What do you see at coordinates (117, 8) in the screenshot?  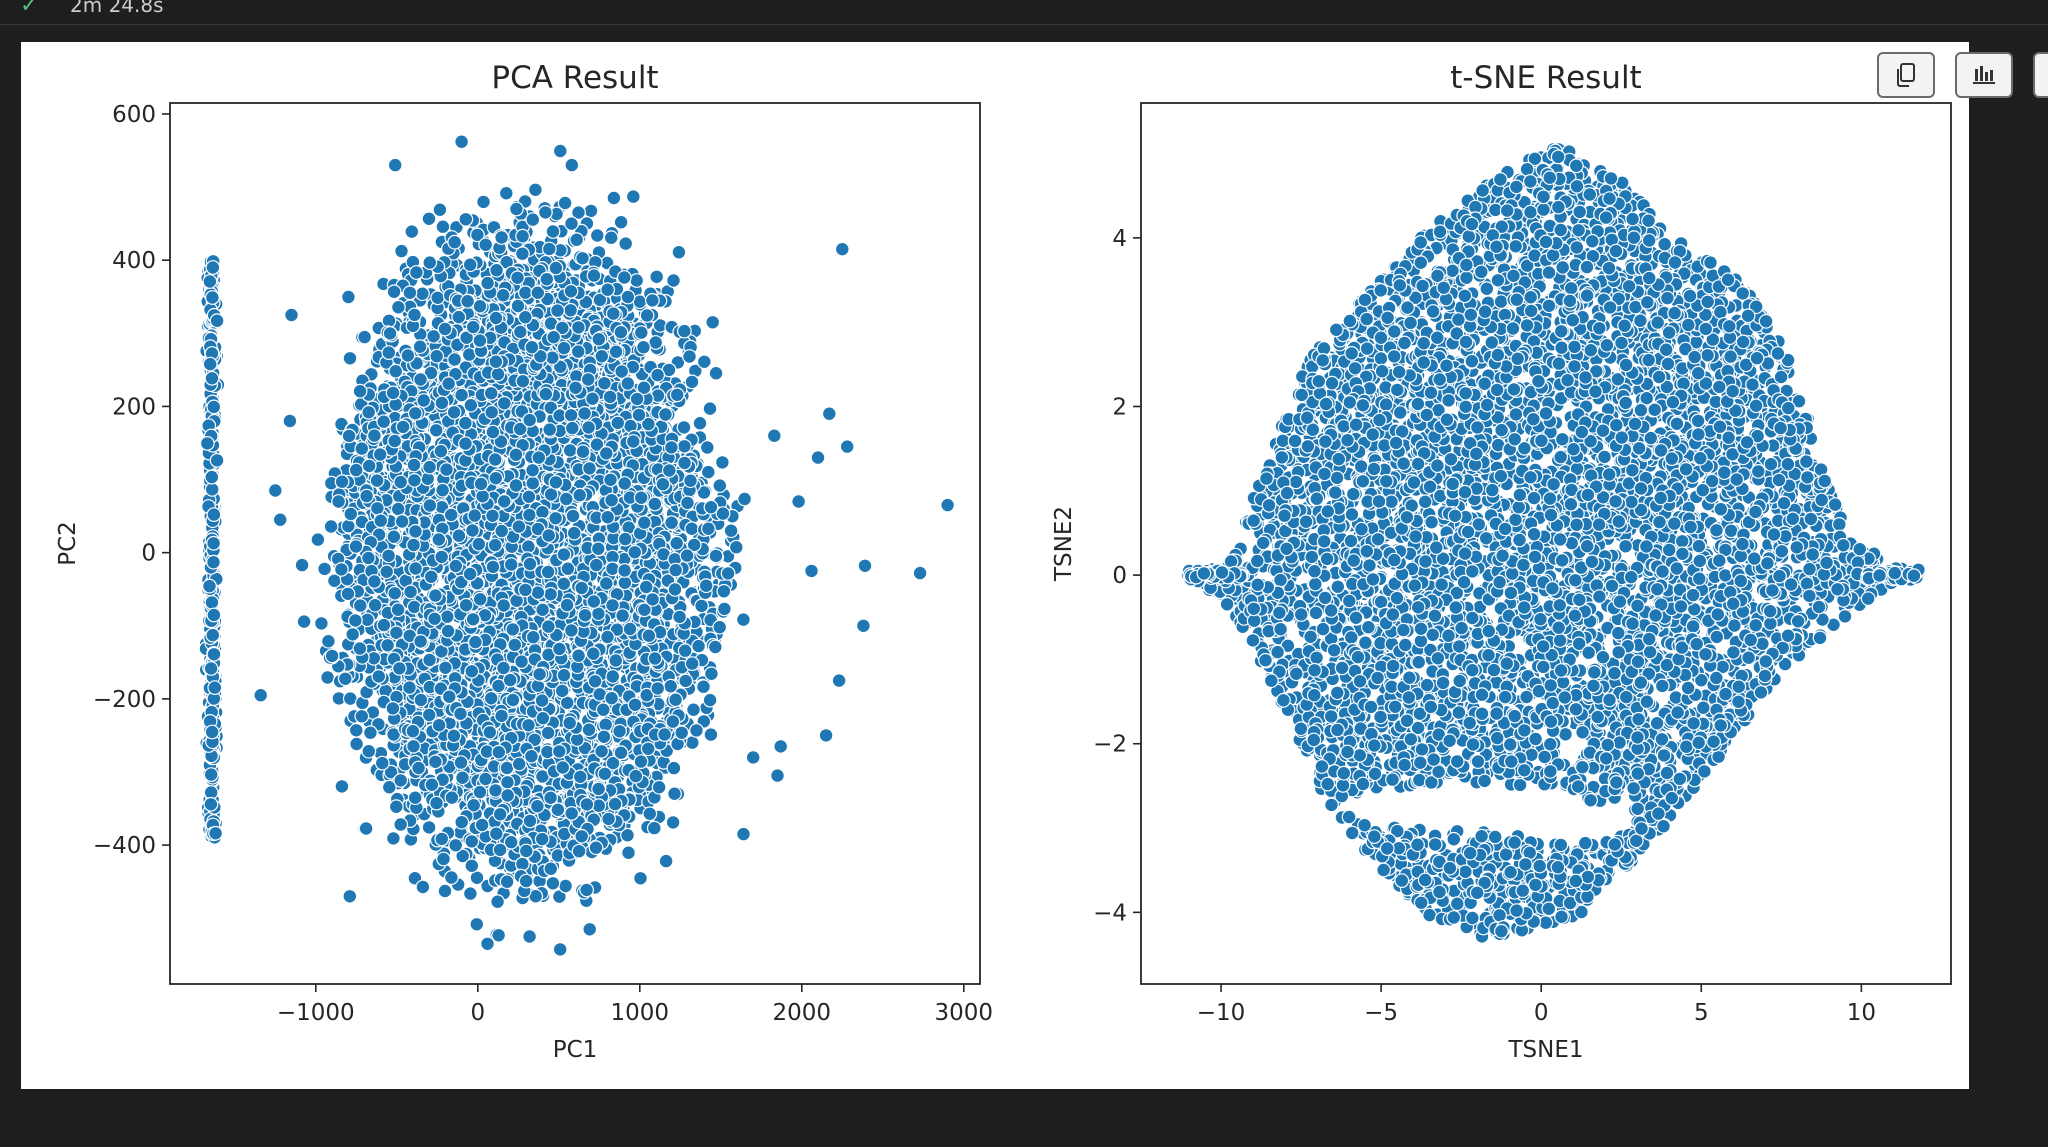 I see `execution-time: 2m 24.8s` at bounding box center [117, 8].